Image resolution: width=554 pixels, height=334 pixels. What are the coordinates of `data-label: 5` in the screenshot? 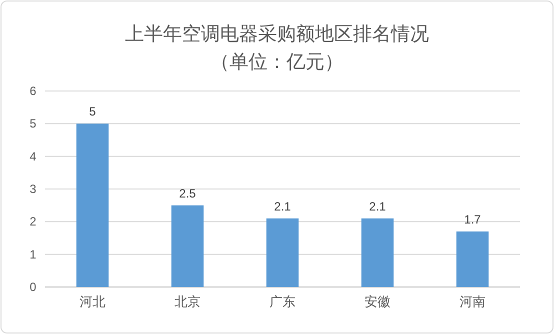 It's located at (92, 111).